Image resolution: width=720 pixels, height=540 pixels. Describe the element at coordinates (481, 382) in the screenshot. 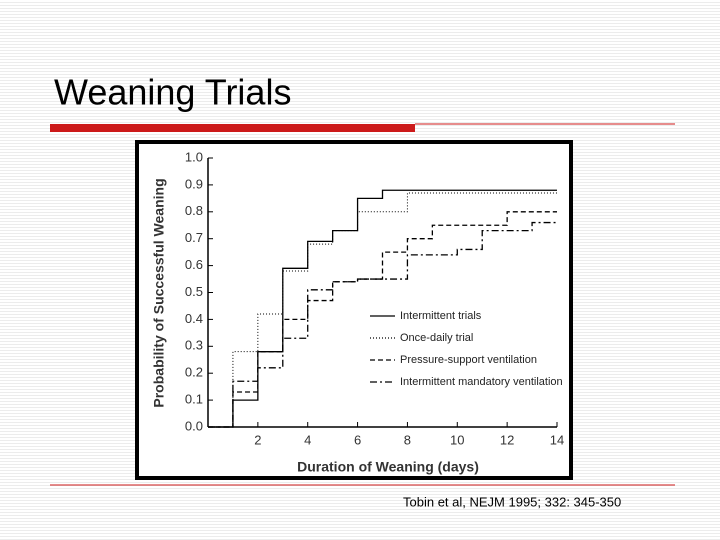

I see `legend-label: Intermittent mandatory ventilation` at that location.